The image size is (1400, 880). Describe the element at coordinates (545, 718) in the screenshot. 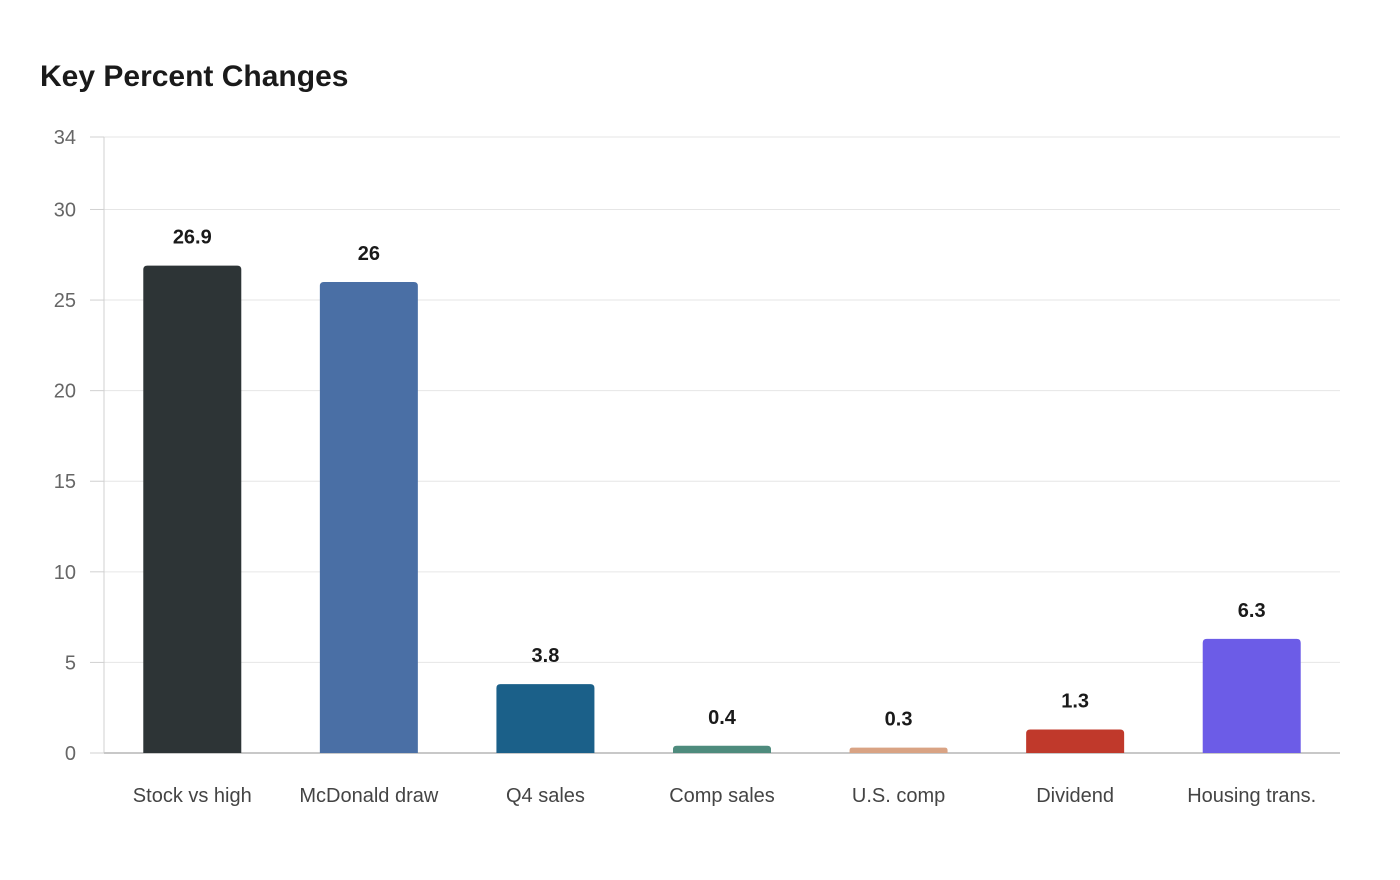

I see `bar-q4-sales` at that location.